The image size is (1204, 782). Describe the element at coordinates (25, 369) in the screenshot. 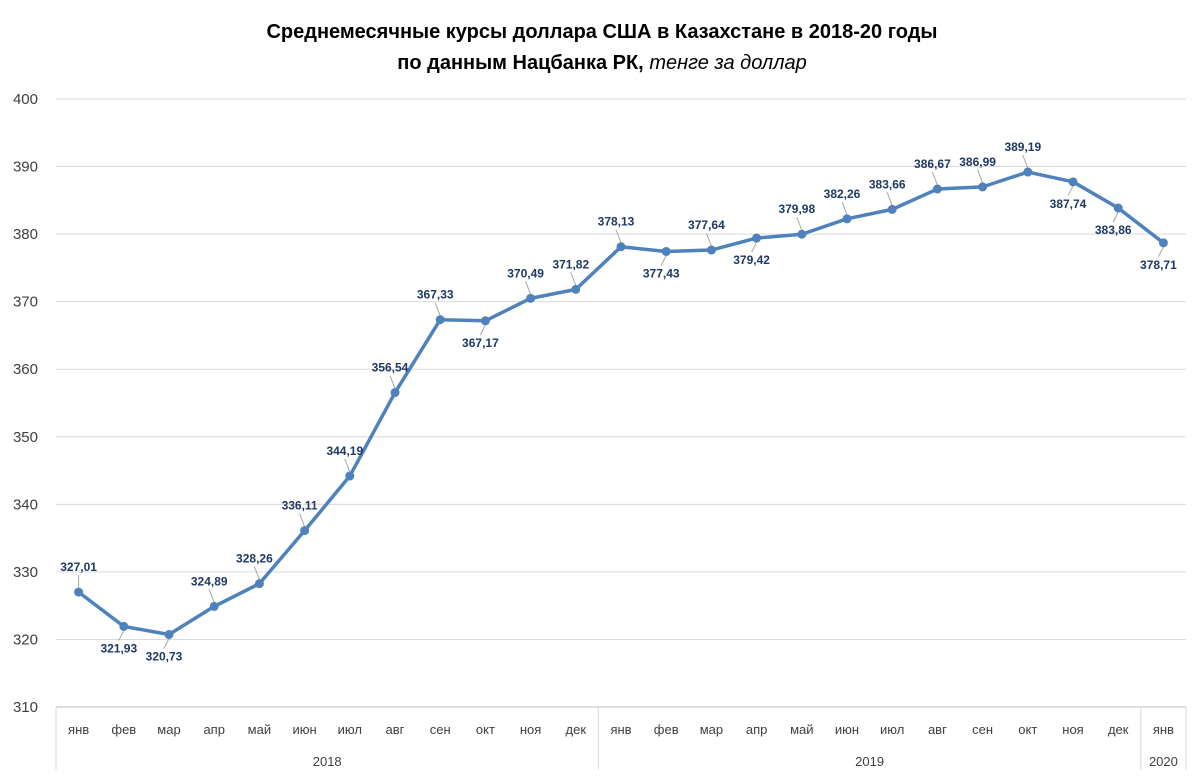

I see `y-tick-label: 360` at that location.